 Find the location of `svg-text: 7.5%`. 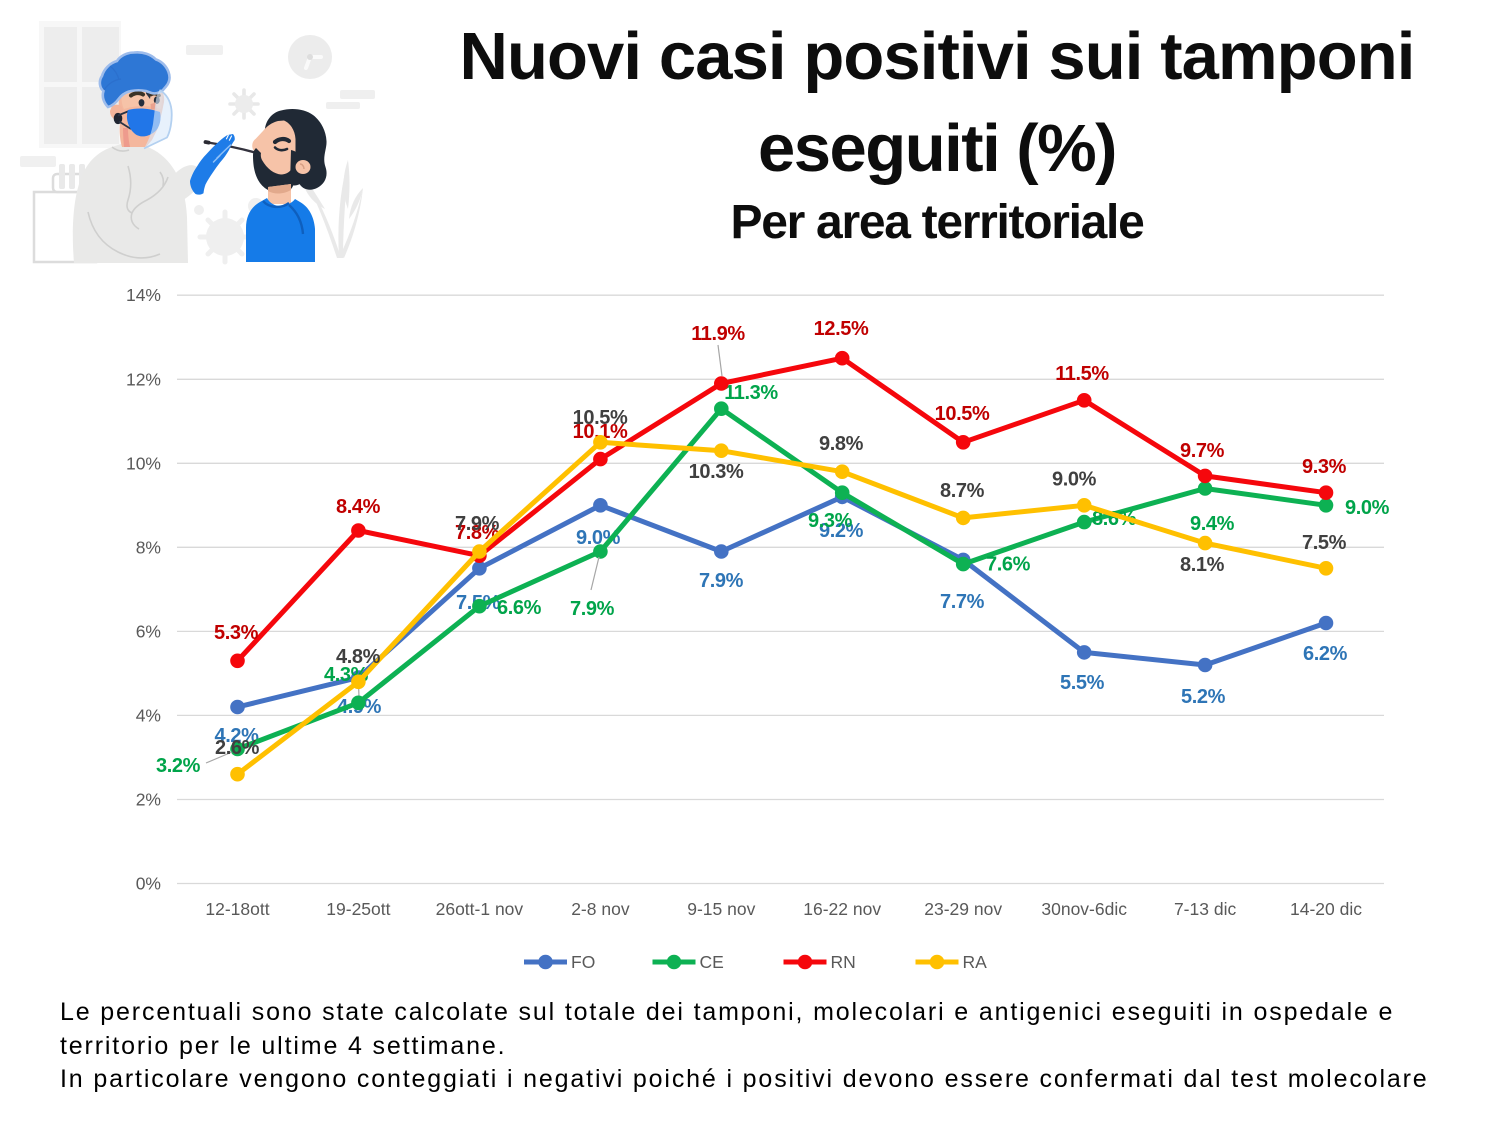

svg-text: 7.5% is located at coordinates (1324, 543).